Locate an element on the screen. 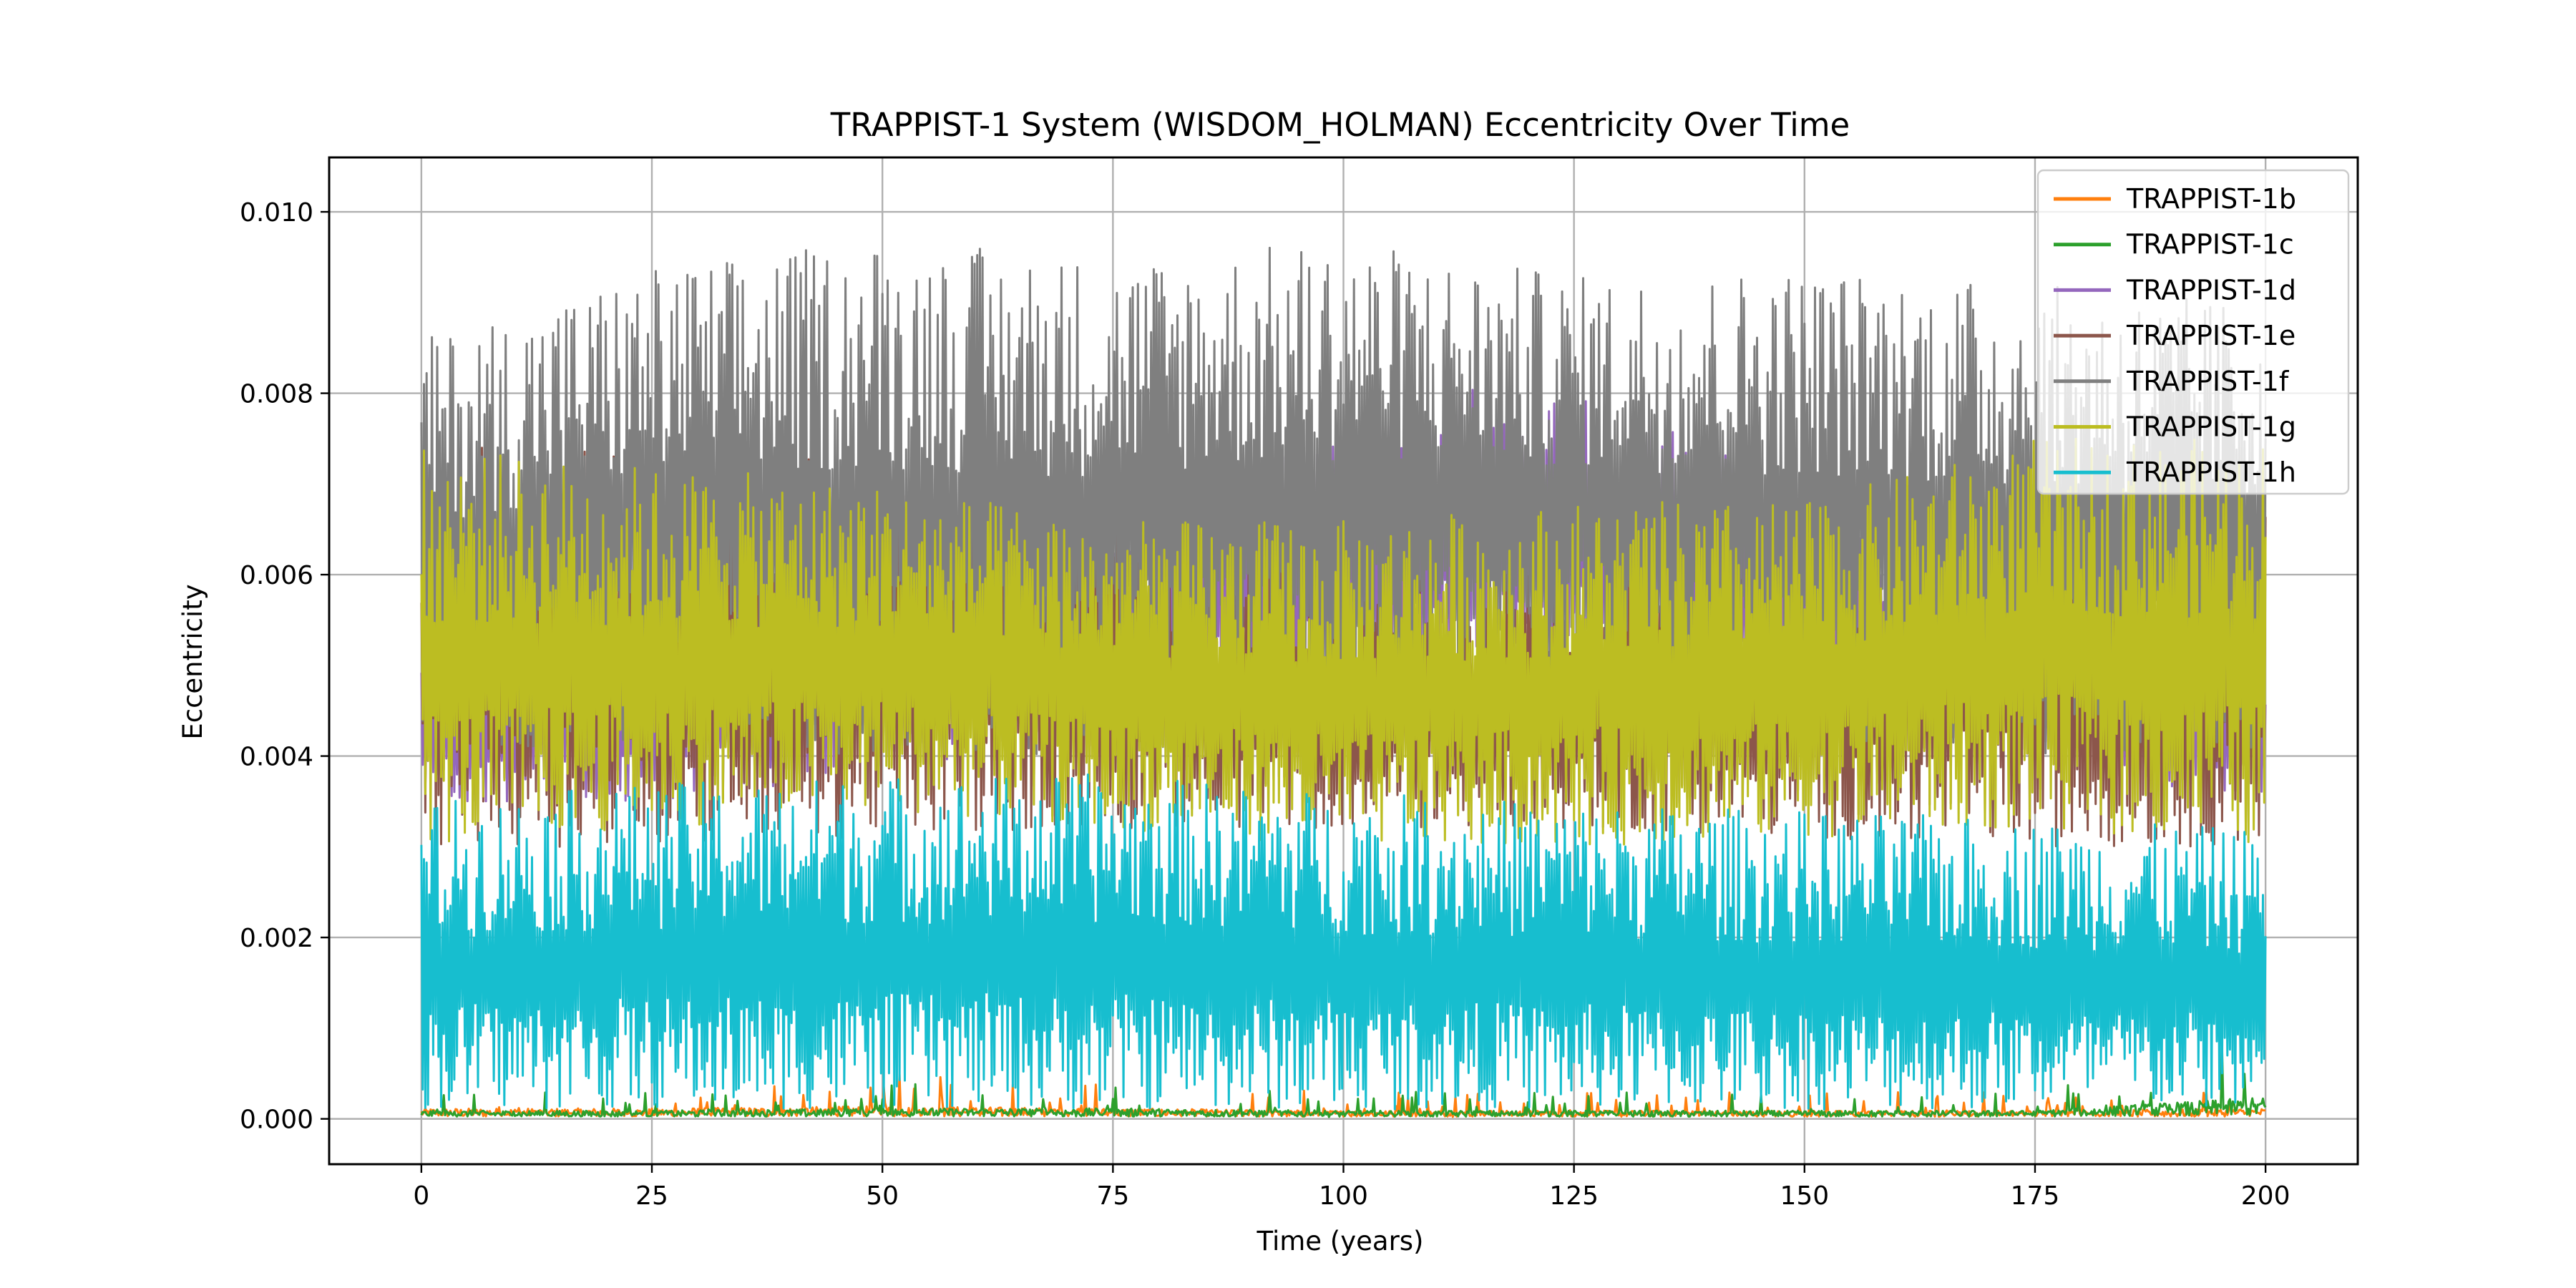 The image size is (2576, 1288). x-tick-label: 150 is located at coordinates (1804, 1196).